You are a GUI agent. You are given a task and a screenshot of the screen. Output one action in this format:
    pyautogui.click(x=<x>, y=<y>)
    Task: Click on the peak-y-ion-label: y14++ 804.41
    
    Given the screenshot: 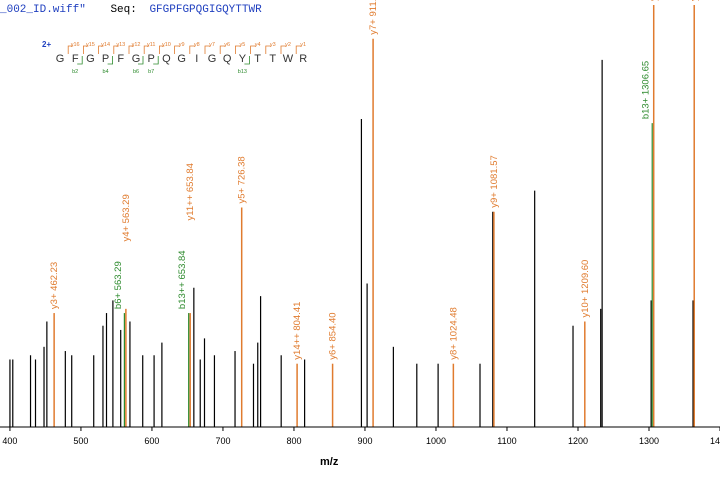 What is the action you would take?
    pyautogui.click(x=297, y=331)
    